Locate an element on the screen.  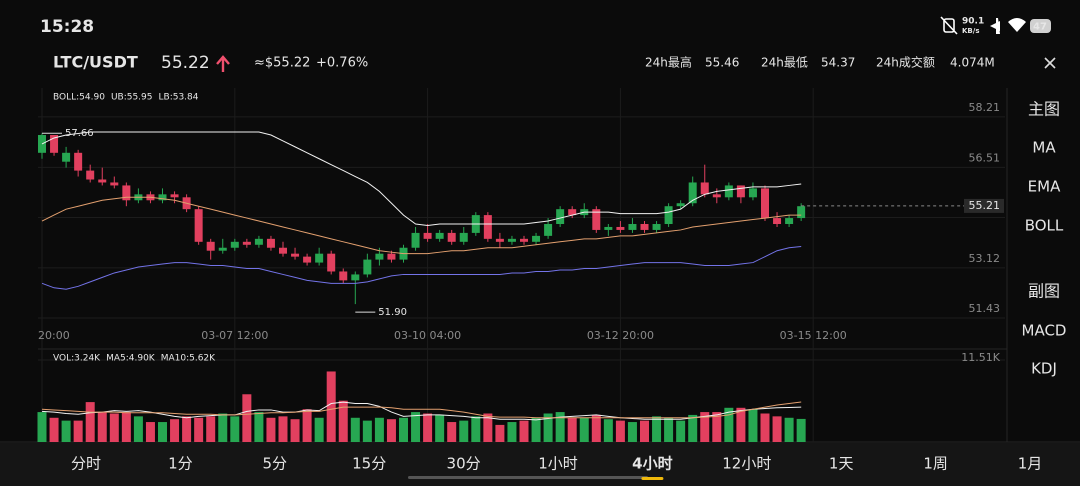
interval-tab: 12小时 is located at coordinates (746, 464).